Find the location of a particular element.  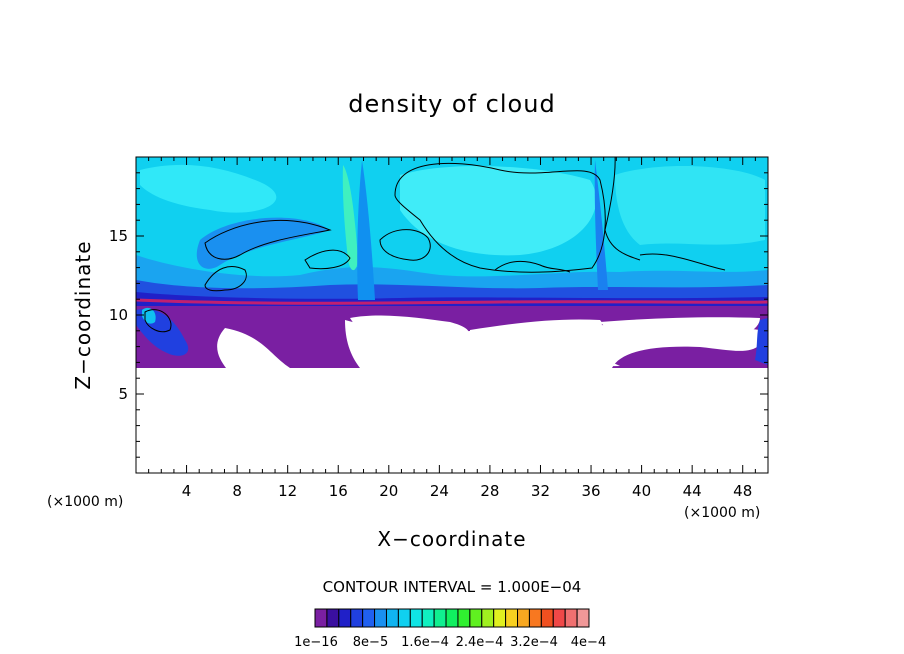

y-tick-label: 10 is located at coordinates (118, 315).